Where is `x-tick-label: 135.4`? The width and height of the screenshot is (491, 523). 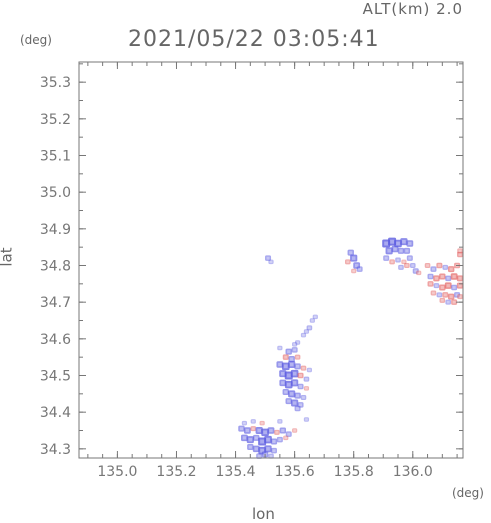
x-tick-label: 135.4 is located at coordinates (236, 472).